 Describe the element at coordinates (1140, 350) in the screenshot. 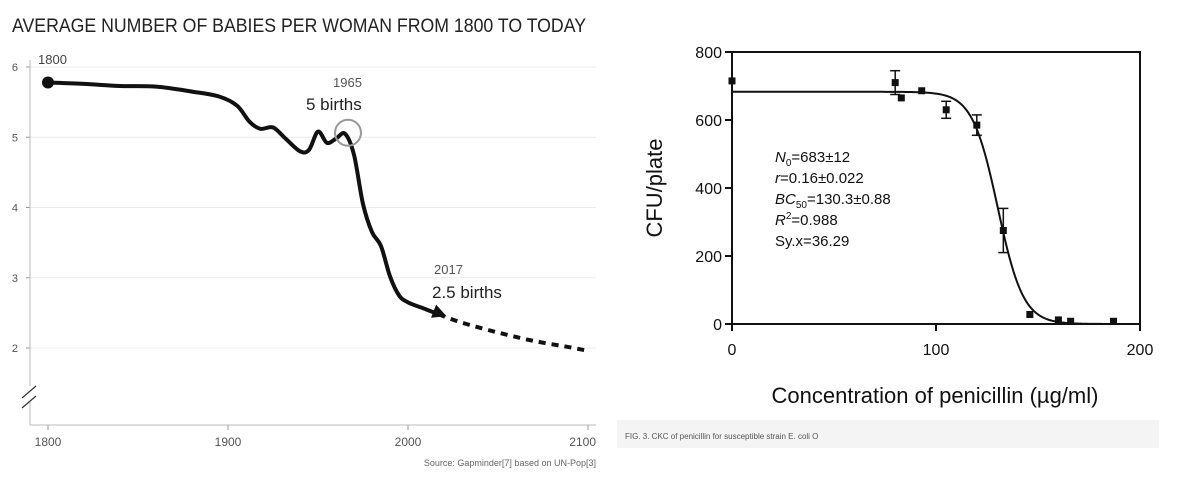

I see `penicillin-x-tick-label: 200` at that location.